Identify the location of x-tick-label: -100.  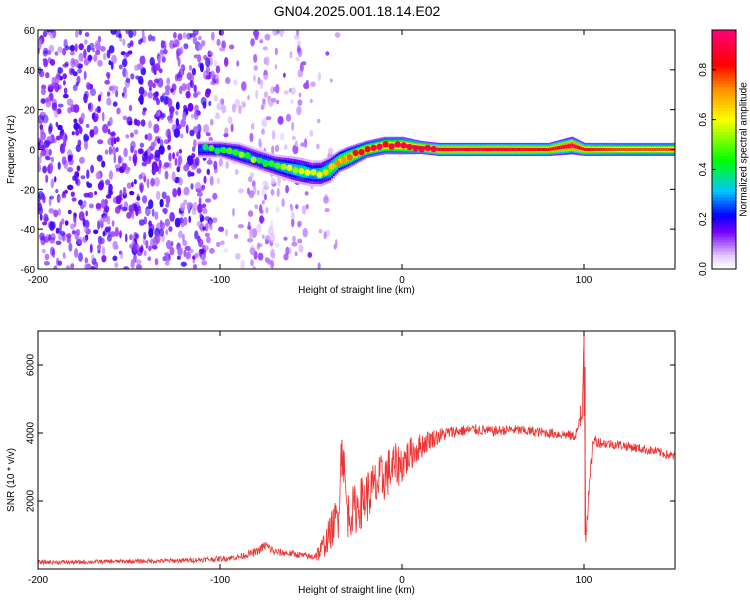
(220, 580).